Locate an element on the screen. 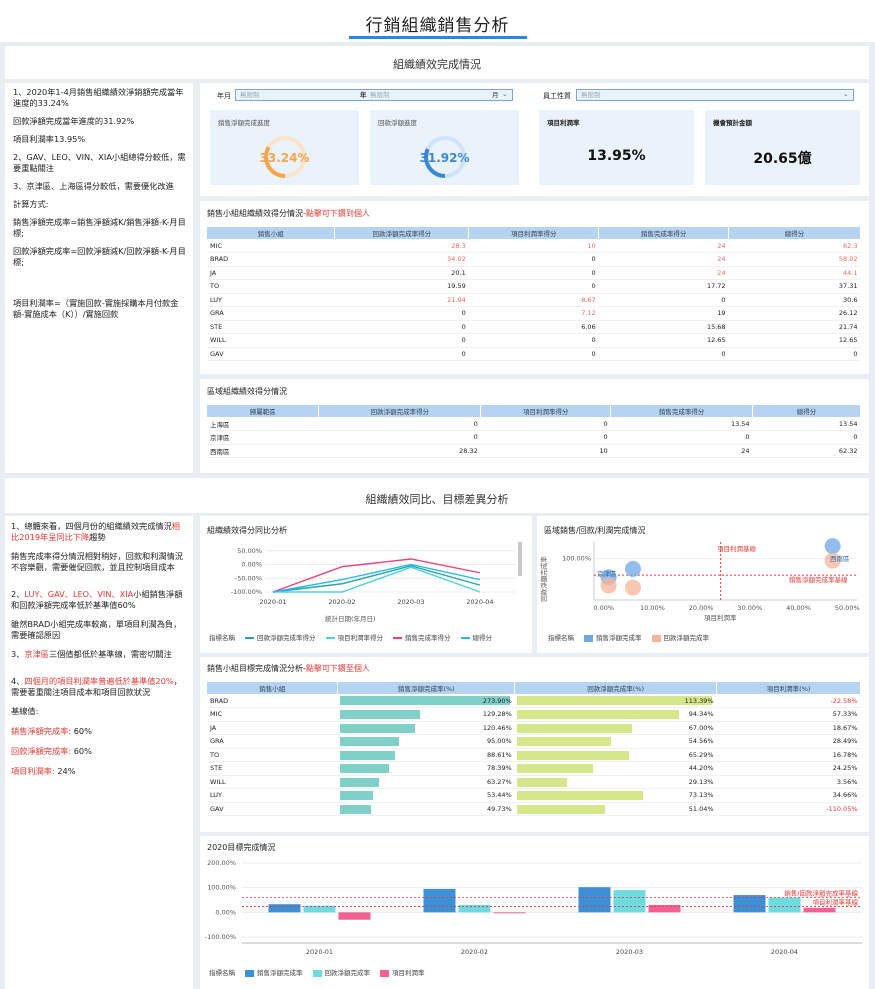  year-label: 年 is located at coordinates (363, 95).